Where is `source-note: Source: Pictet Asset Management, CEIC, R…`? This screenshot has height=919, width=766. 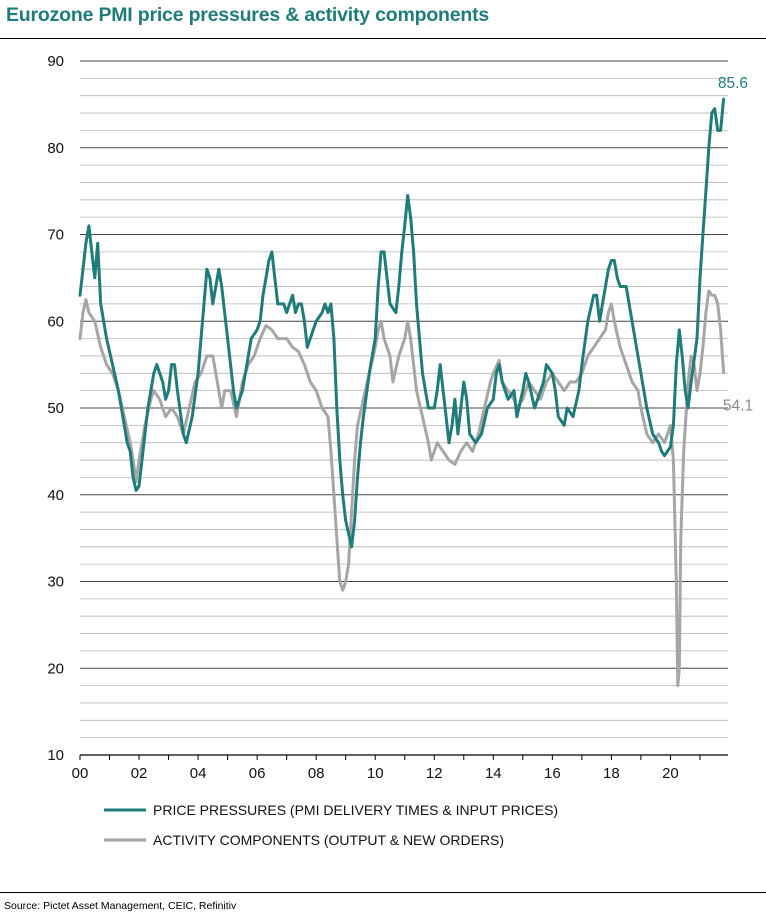 source-note: Source: Pictet Asset Management, CEIC, R… is located at coordinates (120, 906).